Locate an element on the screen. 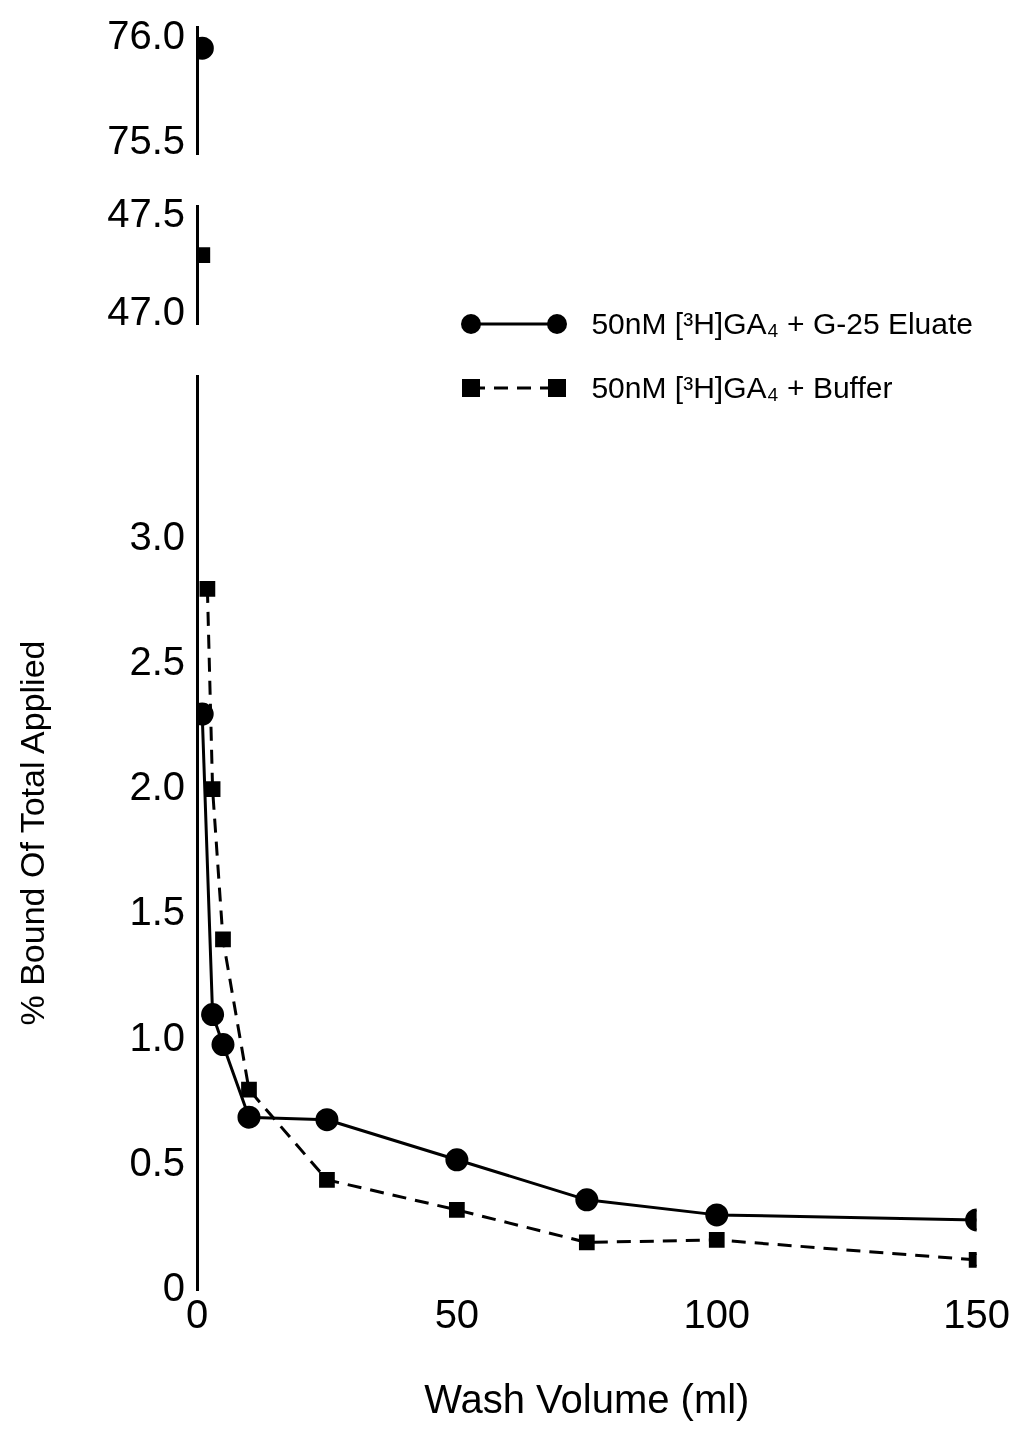 This screenshot has height=1430, width=1013. y-tick-label: 76.0 is located at coordinates (146, 34).